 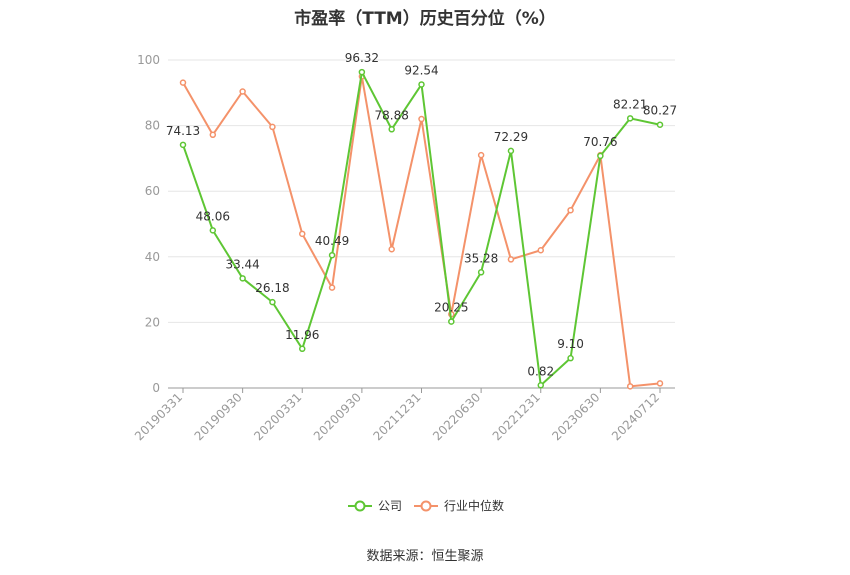 What do you see at coordinates (456, 416) in the screenshot?
I see `x-tick-label: 20220630` at bounding box center [456, 416].